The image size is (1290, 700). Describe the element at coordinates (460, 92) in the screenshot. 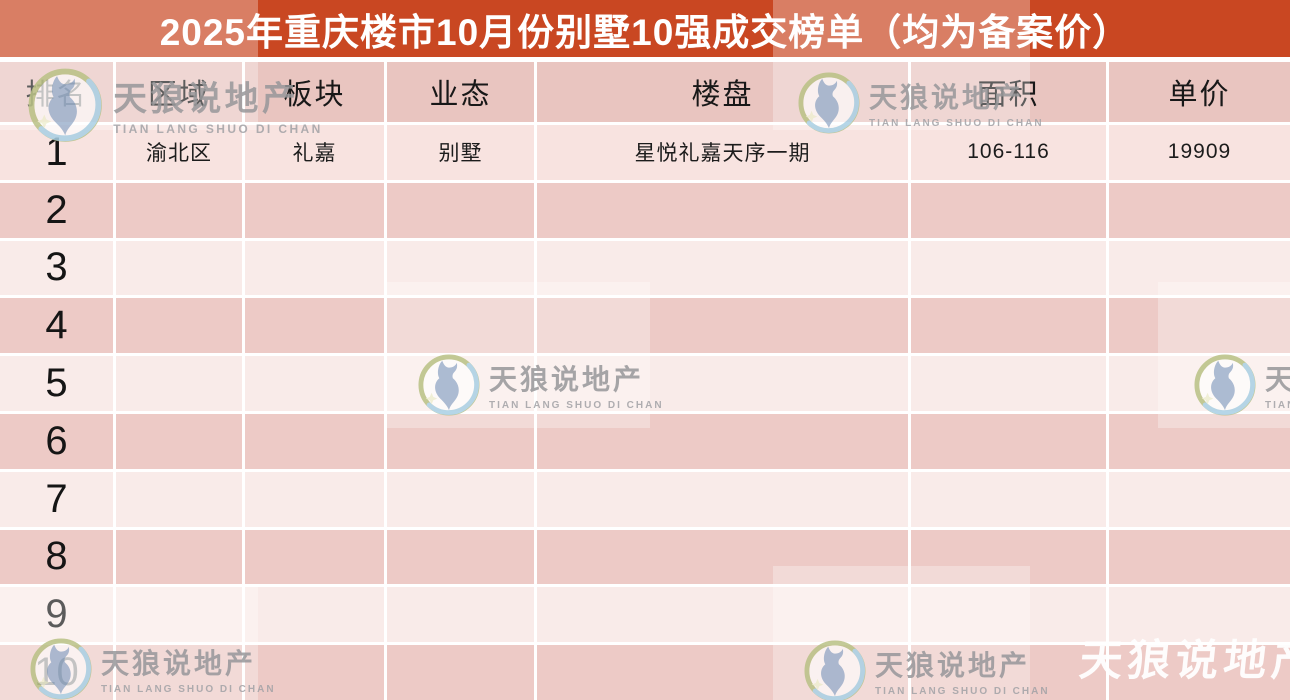

I see `header-cell: 业态` at that location.